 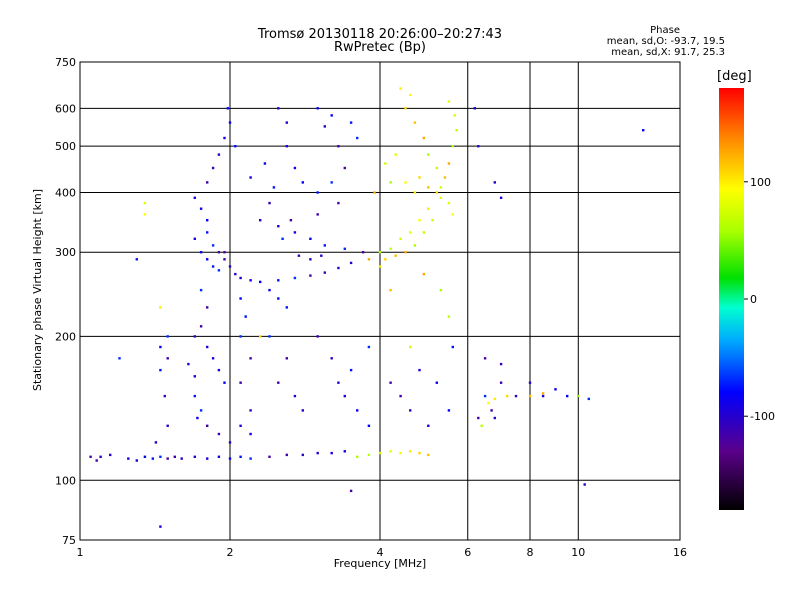 I want to click on y-tick-label: 750, so click(x=65, y=62).